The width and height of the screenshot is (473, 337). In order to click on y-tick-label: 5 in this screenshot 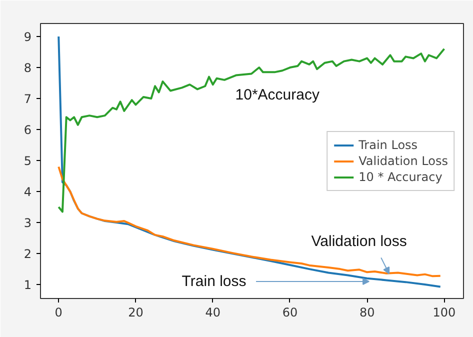, I will do `click(28, 161)`.